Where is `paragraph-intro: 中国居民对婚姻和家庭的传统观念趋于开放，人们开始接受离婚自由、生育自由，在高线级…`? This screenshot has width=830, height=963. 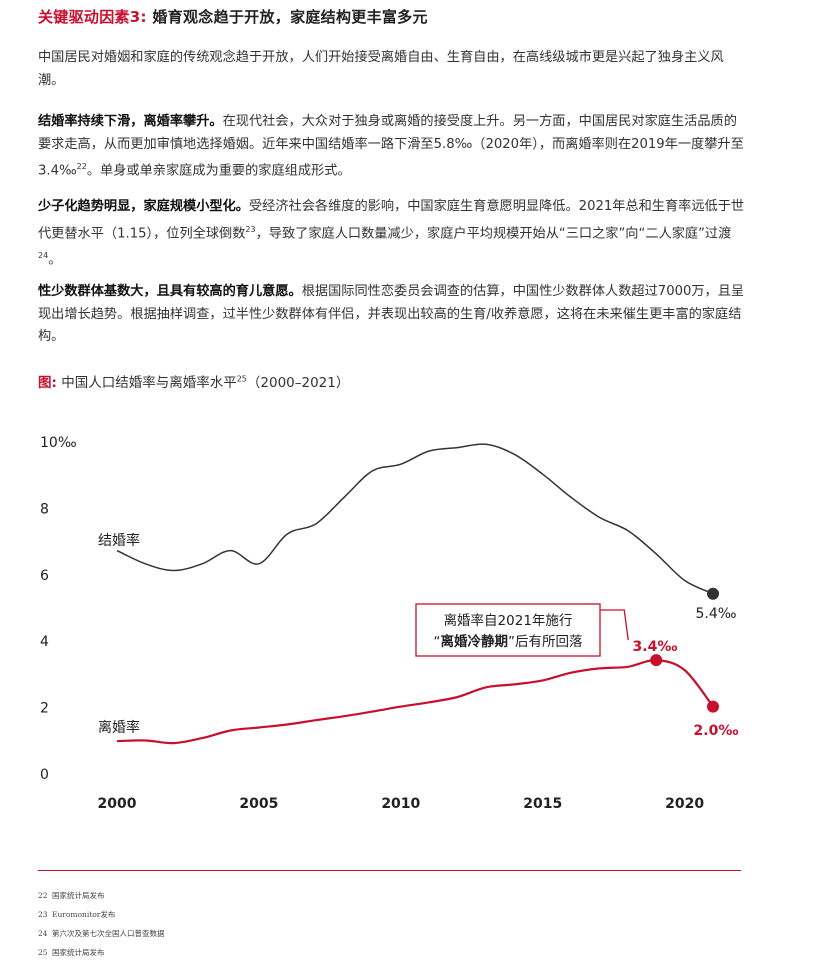
paragraph-intro: 中国居民对婚姻和家庭的传统观念趋于开放，人们开始接受离婚自由、生育自由，在高线级… is located at coordinates (394, 69).